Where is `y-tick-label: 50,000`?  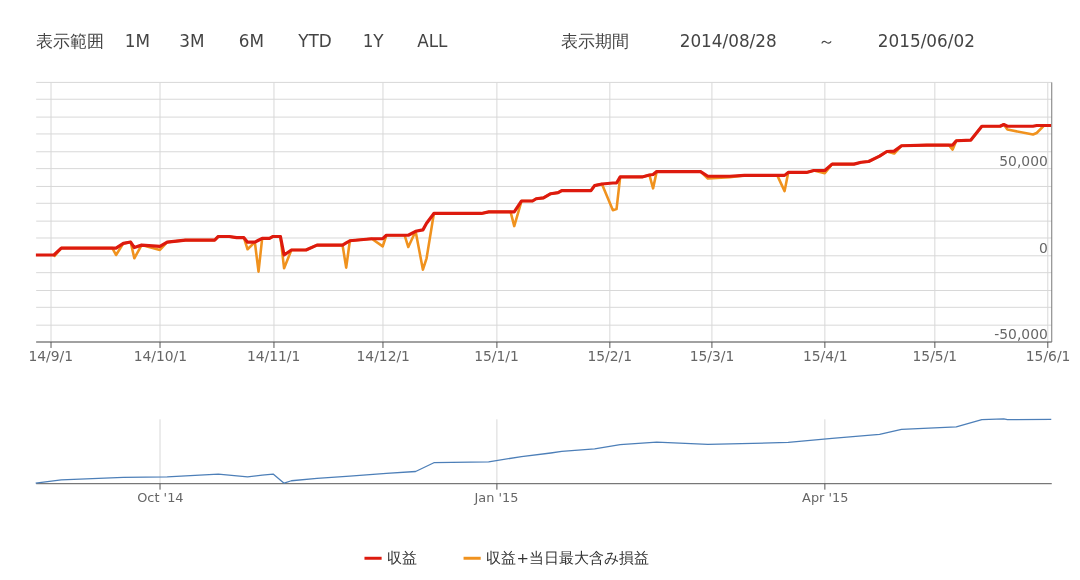
y-tick-label: 50,000 is located at coordinates (1023, 160).